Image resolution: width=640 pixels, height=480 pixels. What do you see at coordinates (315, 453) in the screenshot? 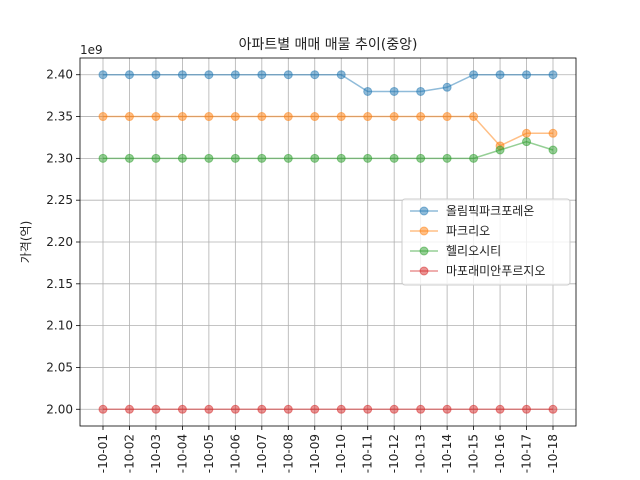
I see `x-tick-label: -10-09` at bounding box center [315, 453].